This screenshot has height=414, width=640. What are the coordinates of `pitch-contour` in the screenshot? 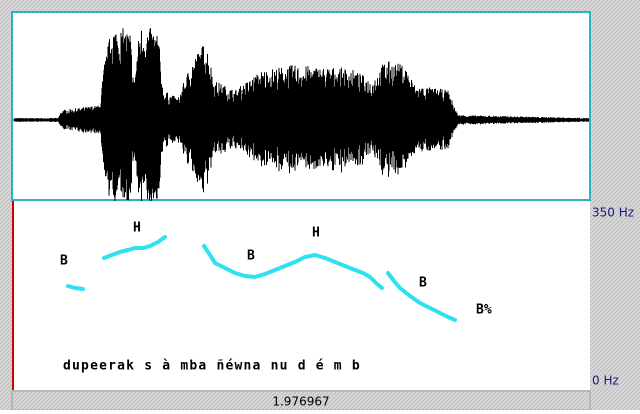 It's located at (261, 278).